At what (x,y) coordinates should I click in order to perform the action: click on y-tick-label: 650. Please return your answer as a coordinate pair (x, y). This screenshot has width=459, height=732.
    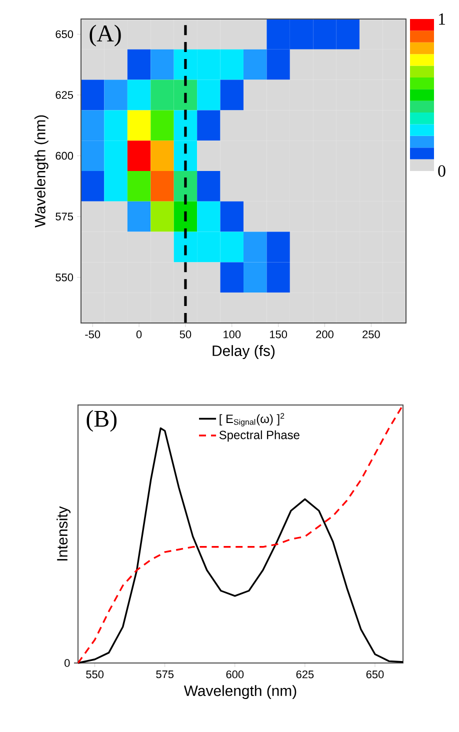
    Looking at the image, I should click on (65, 34).